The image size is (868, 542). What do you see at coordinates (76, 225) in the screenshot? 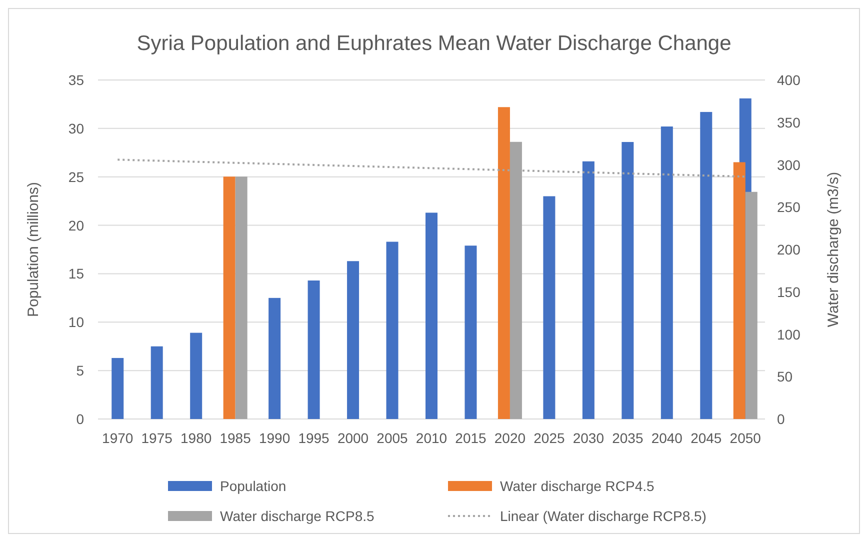
I see `y-tick-label: 20` at bounding box center [76, 225].